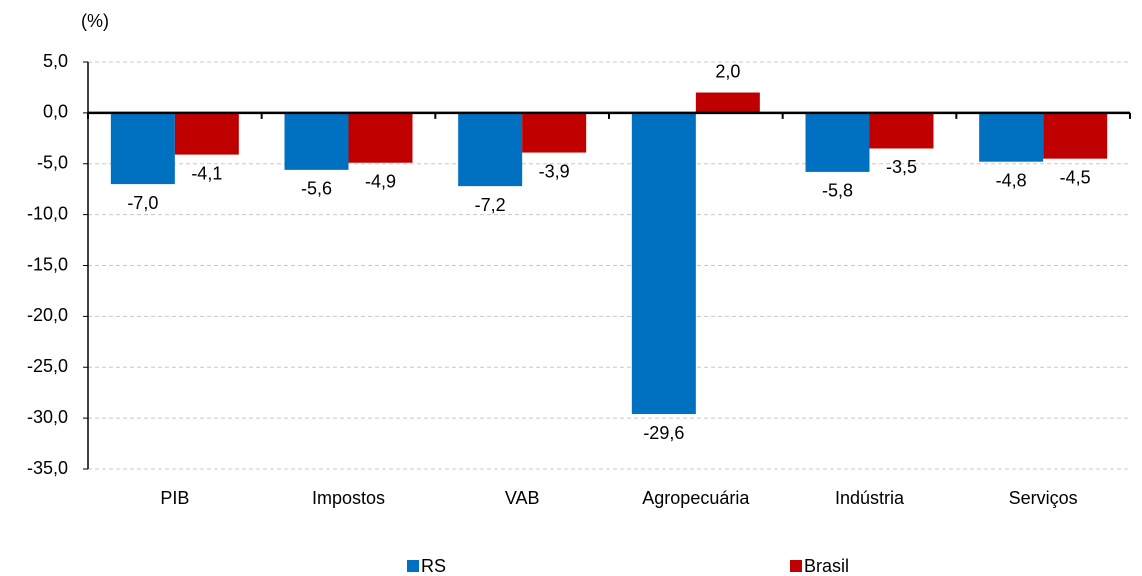  Describe the element at coordinates (316, 189) in the screenshot. I see `value-label: -5,6` at that location.